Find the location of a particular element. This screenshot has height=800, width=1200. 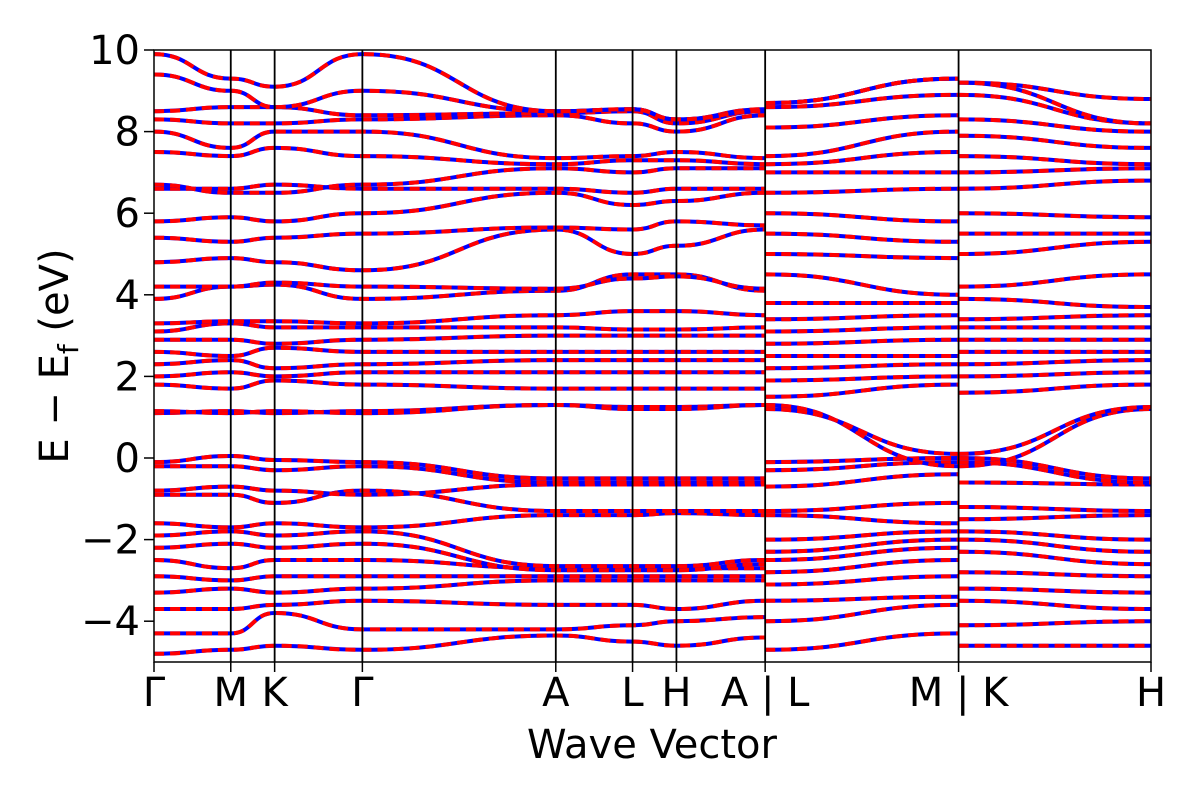

y-tick-label: −4 is located at coordinates (110, 622).